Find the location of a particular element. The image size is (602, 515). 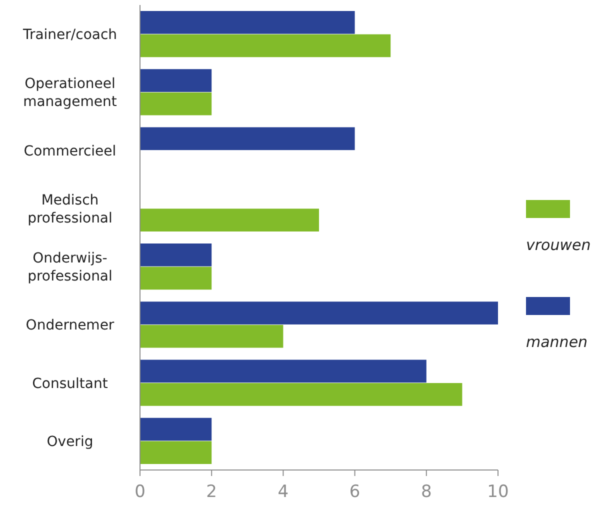

y-tick-label: Onderwijs-professional is located at coordinates (70, 267).